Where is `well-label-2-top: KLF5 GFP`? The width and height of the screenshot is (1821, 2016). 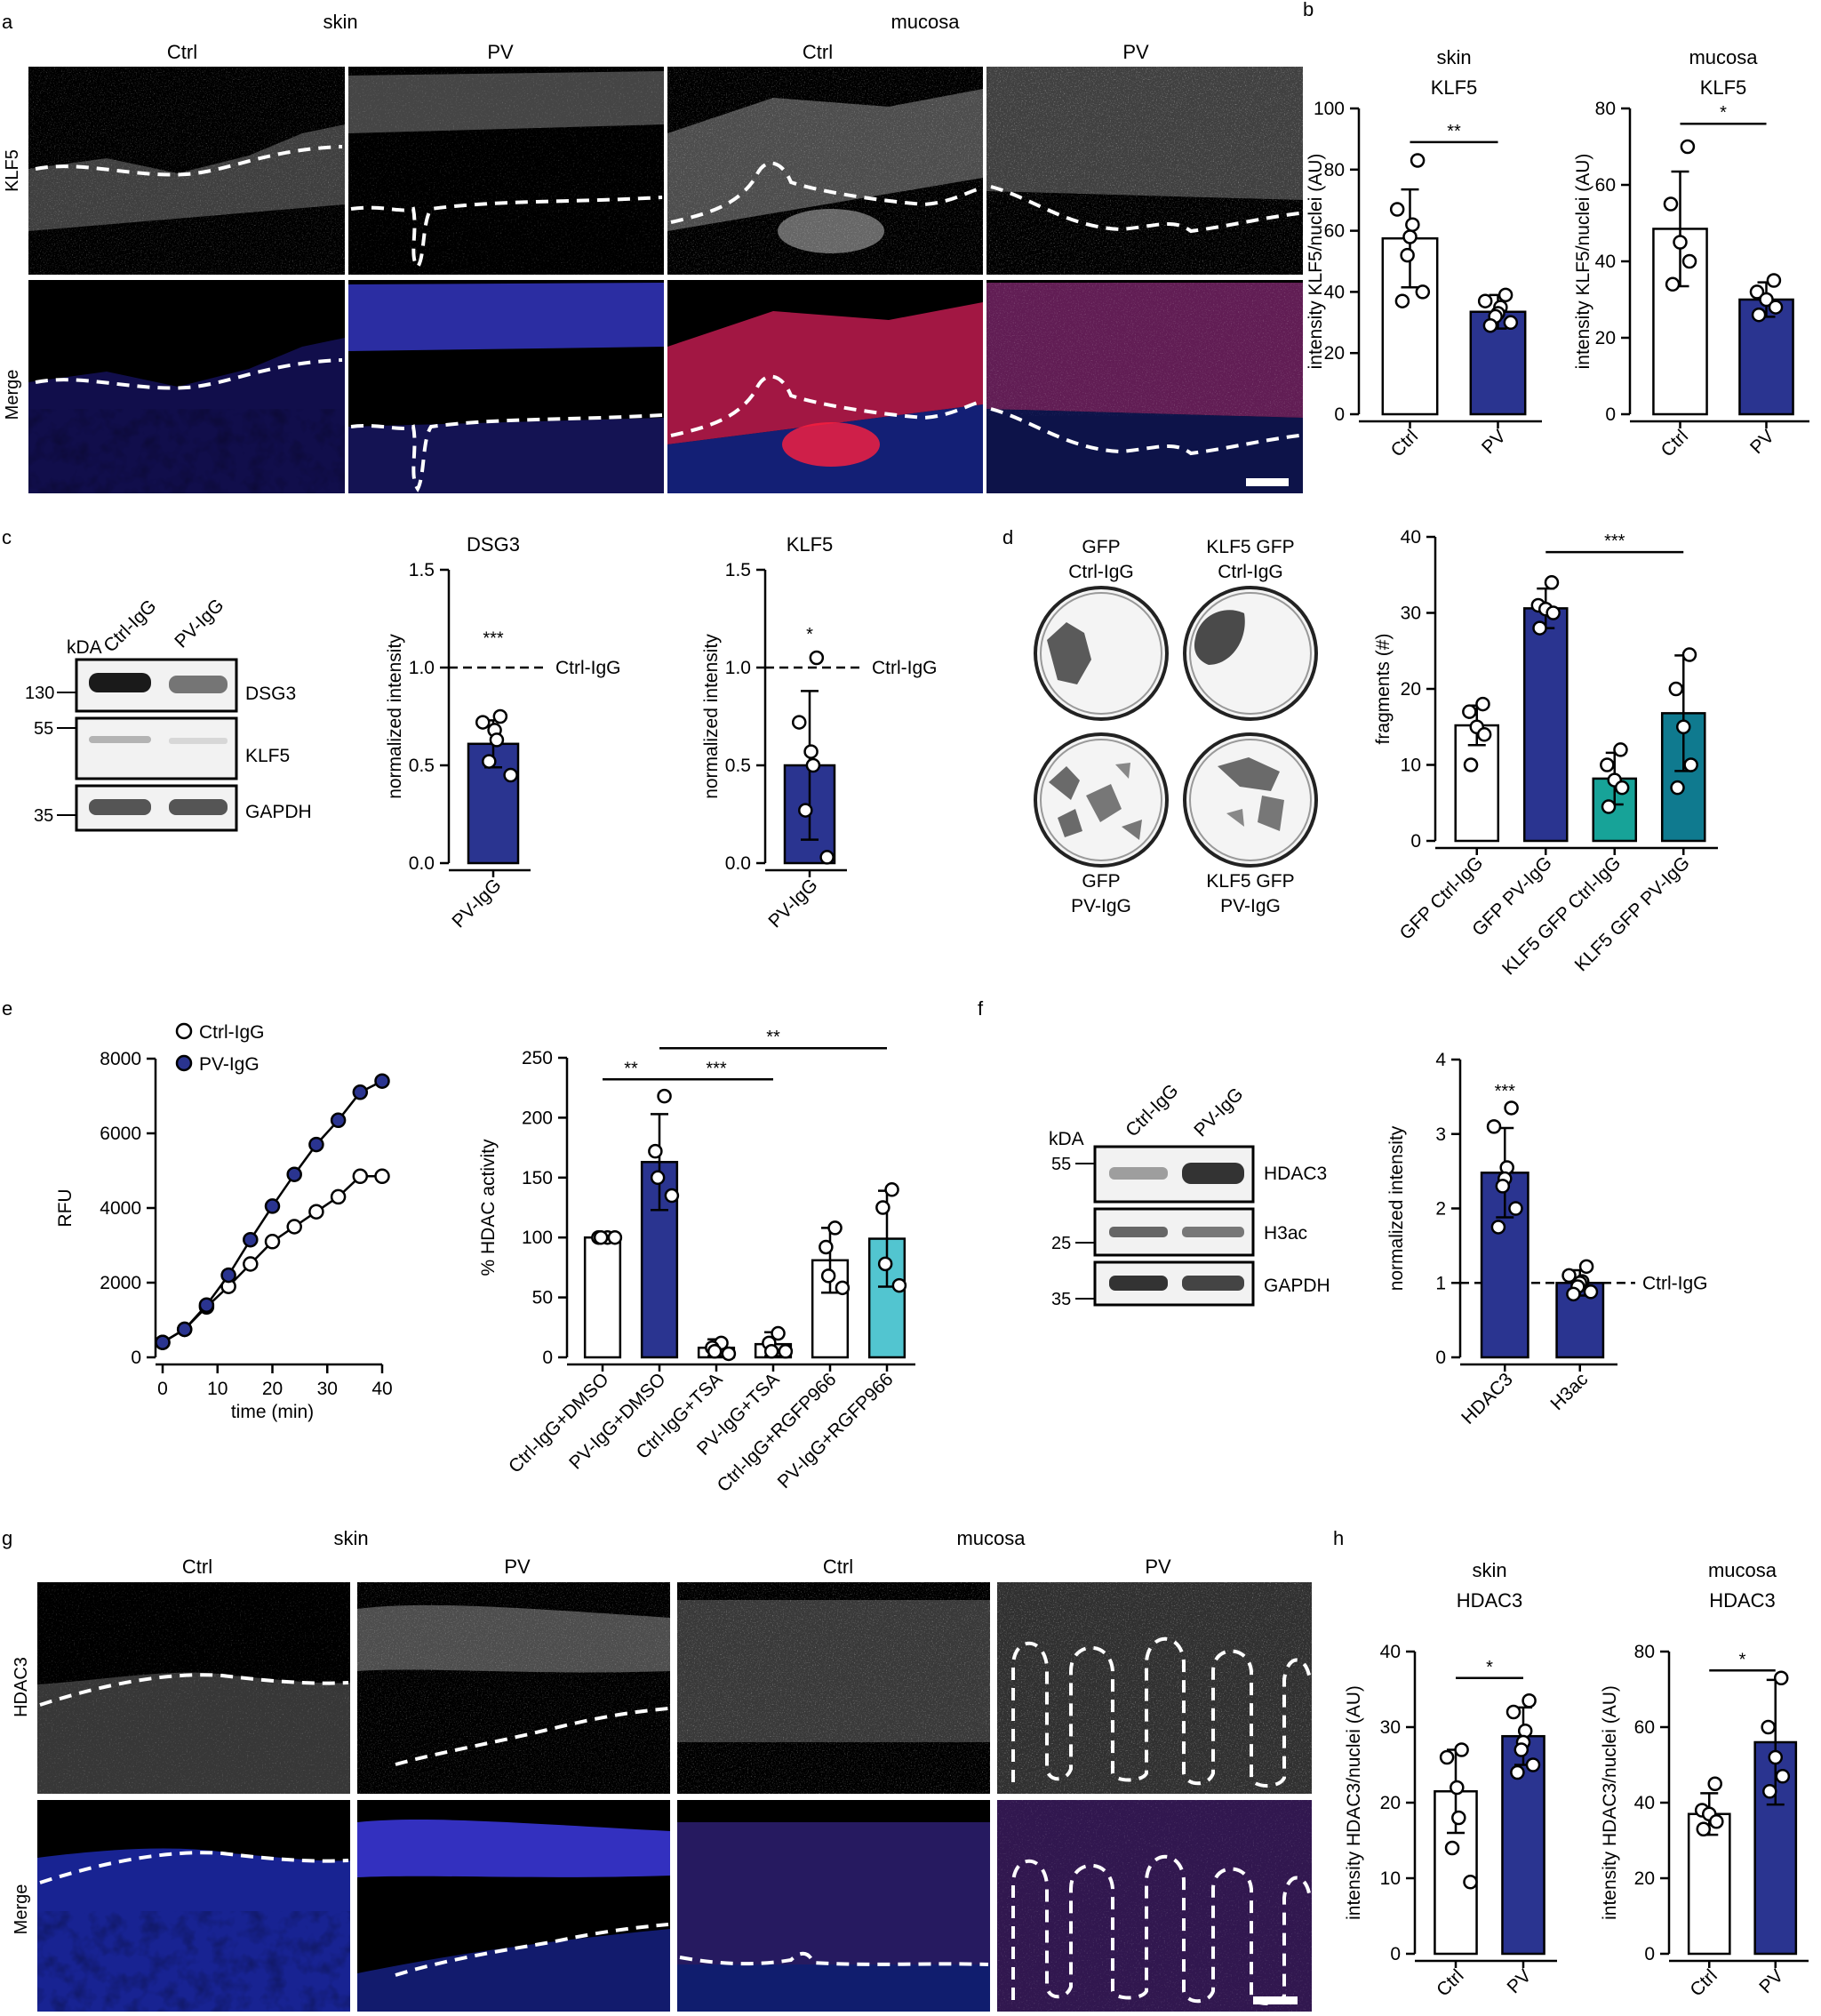 well-label-2-top: KLF5 GFP is located at coordinates (1250, 547).